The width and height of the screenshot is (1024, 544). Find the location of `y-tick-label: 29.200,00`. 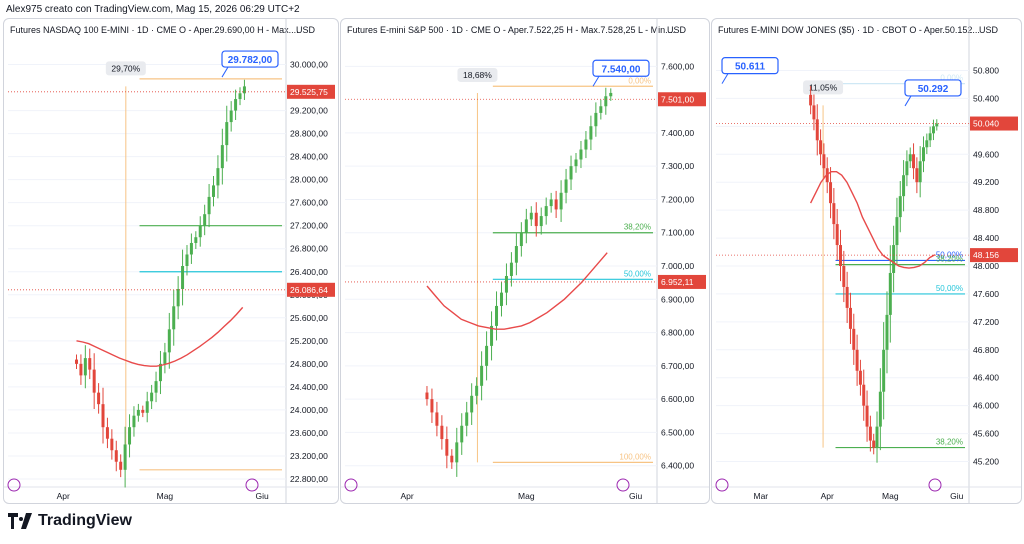

y-tick-label: 29.200,00 is located at coordinates (309, 111).